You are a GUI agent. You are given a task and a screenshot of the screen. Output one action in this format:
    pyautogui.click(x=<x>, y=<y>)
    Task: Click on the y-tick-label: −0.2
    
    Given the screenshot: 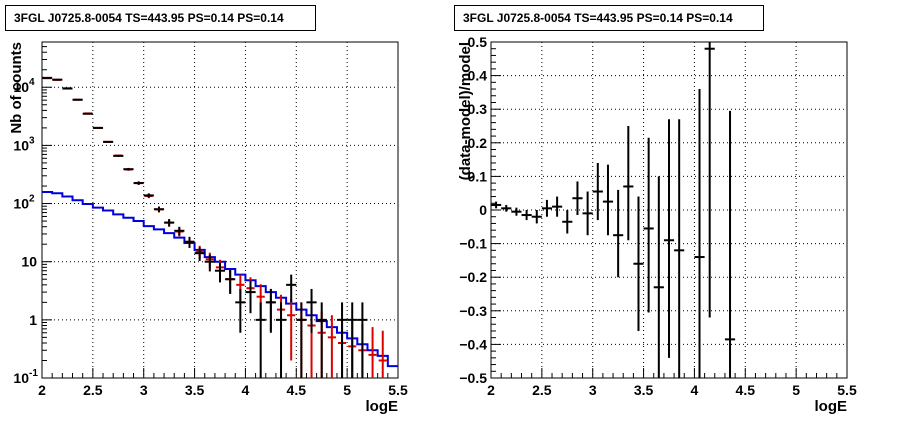 What is the action you would take?
    pyautogui.click(x=473, y=277)
    